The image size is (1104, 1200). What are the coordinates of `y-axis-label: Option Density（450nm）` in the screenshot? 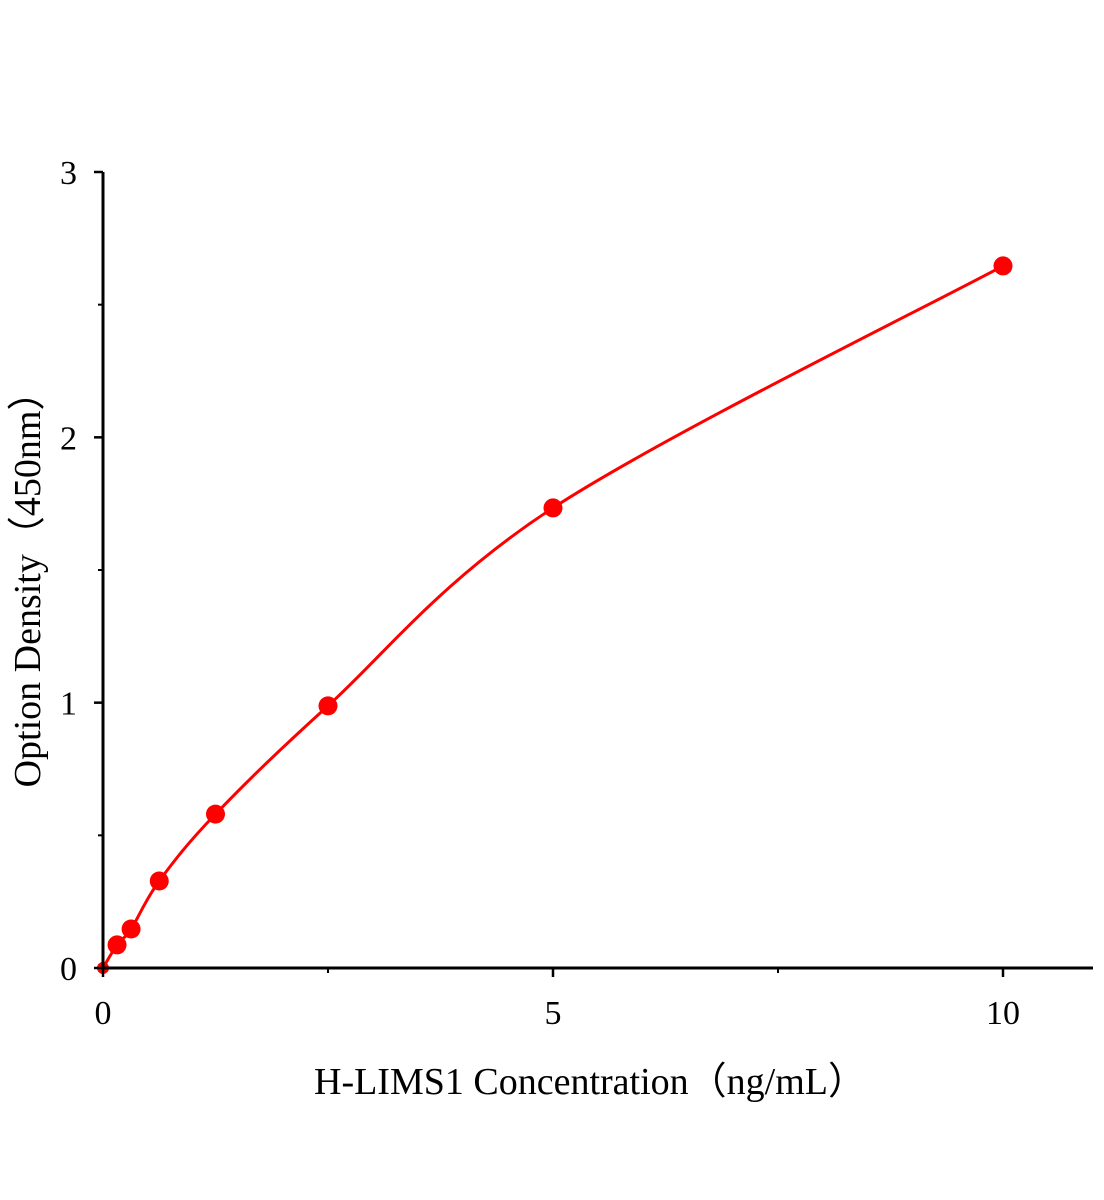 It's located at (28, 580).